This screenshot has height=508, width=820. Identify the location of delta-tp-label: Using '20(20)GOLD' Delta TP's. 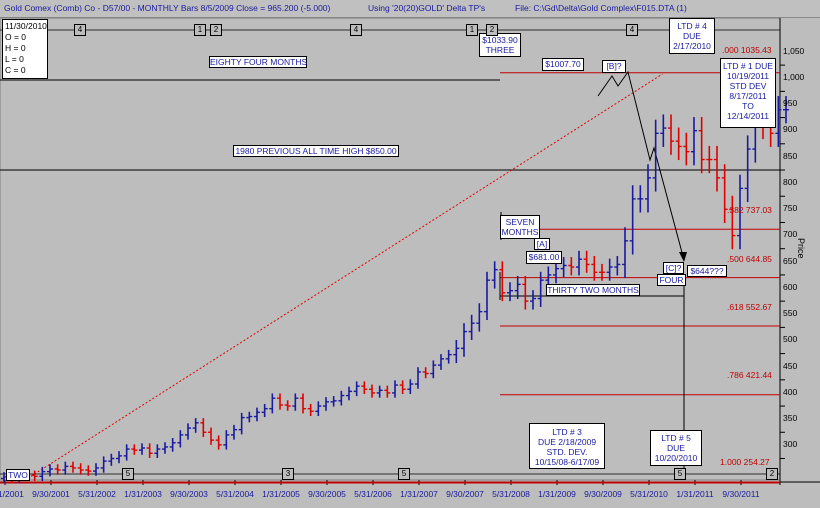
(427, 8).